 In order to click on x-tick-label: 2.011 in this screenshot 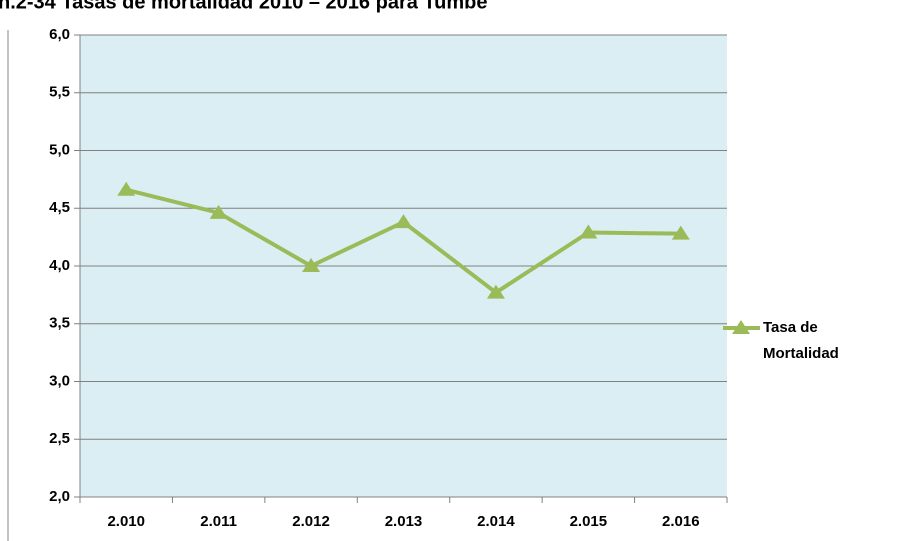, I will do `click(218, 521)`.